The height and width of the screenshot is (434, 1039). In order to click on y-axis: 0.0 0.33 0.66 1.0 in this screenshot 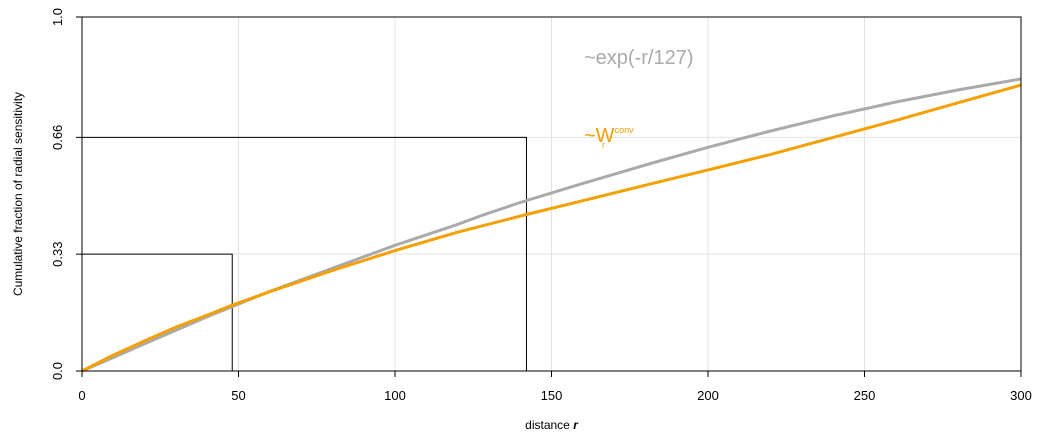, I will do `click(66, 194)`.